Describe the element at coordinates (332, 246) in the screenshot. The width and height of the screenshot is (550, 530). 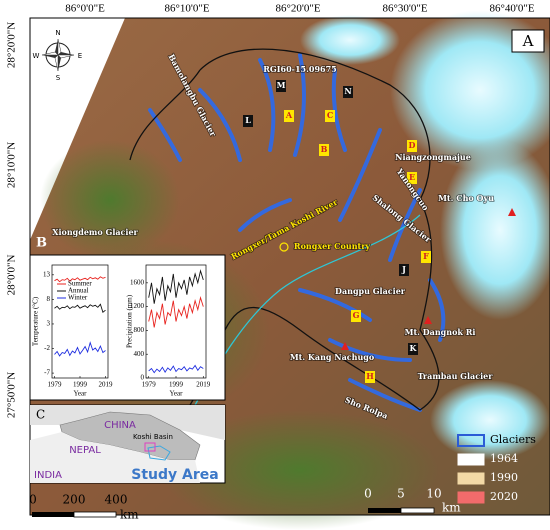
I see `place-label: Rongxer Country` at that location.